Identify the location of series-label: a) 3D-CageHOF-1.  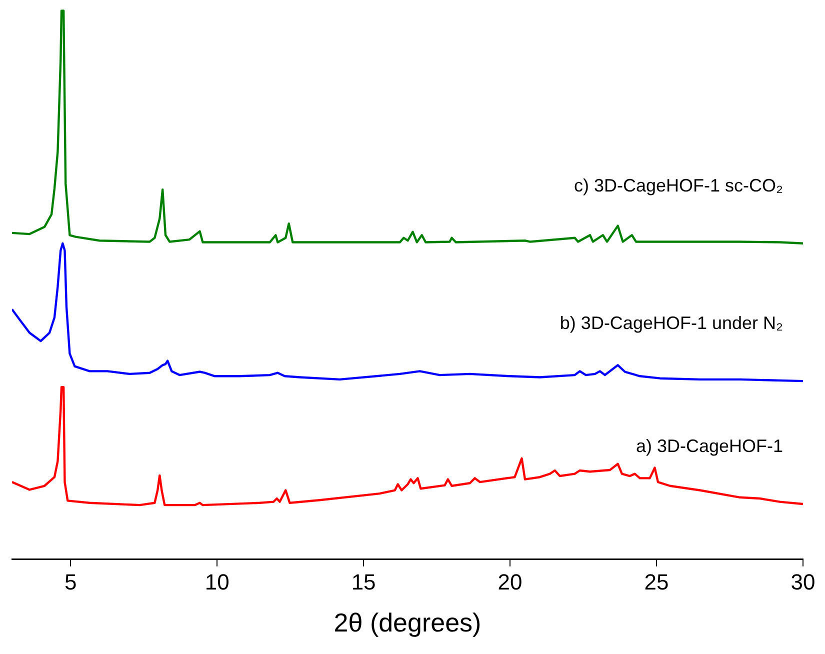
(709, 446).